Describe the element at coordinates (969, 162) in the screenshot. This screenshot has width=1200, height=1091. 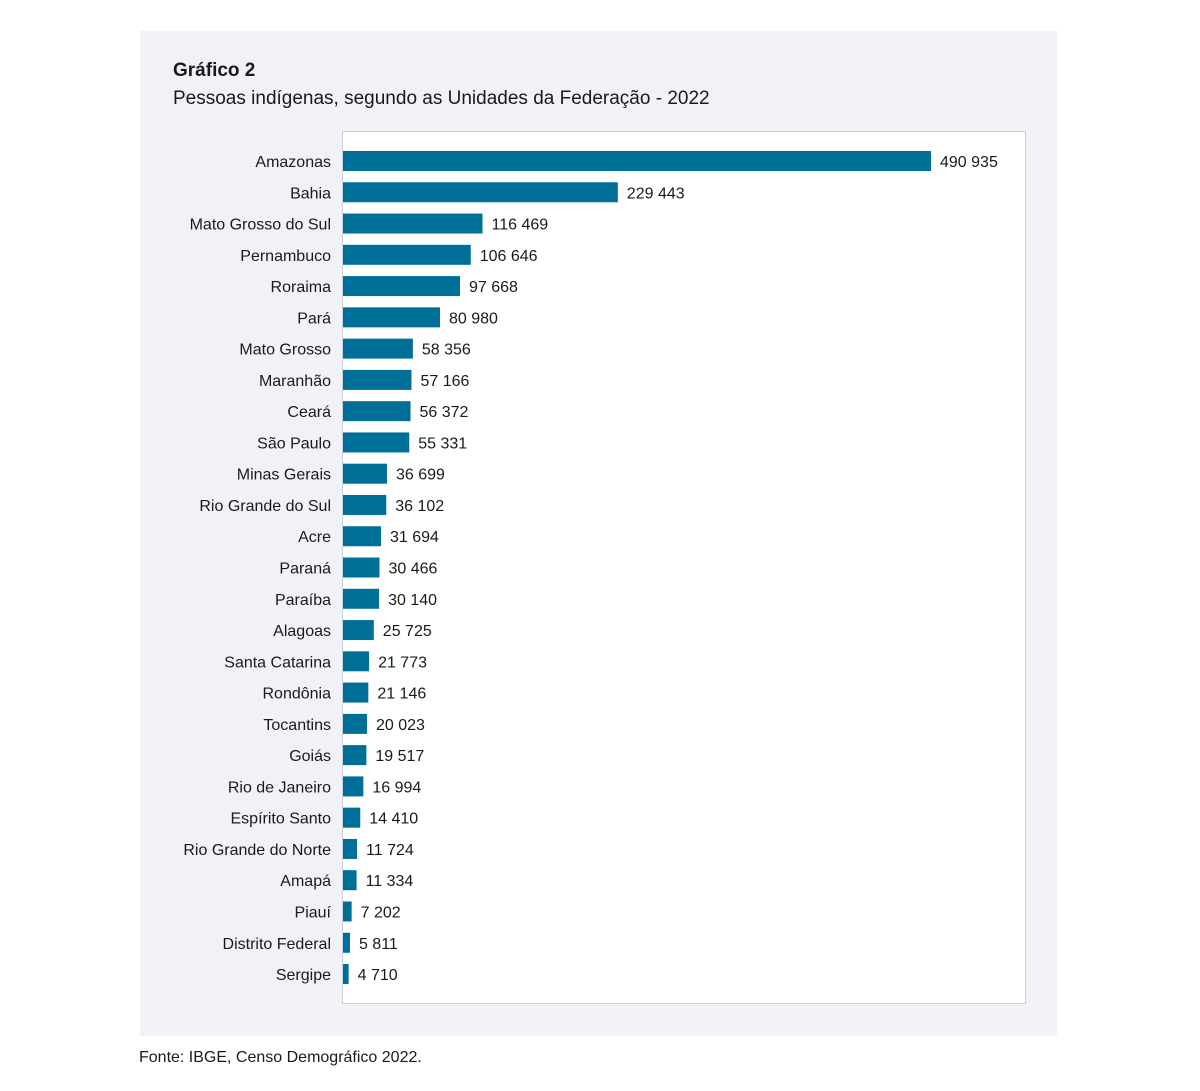
I see `value-label: 490 935` at that location.